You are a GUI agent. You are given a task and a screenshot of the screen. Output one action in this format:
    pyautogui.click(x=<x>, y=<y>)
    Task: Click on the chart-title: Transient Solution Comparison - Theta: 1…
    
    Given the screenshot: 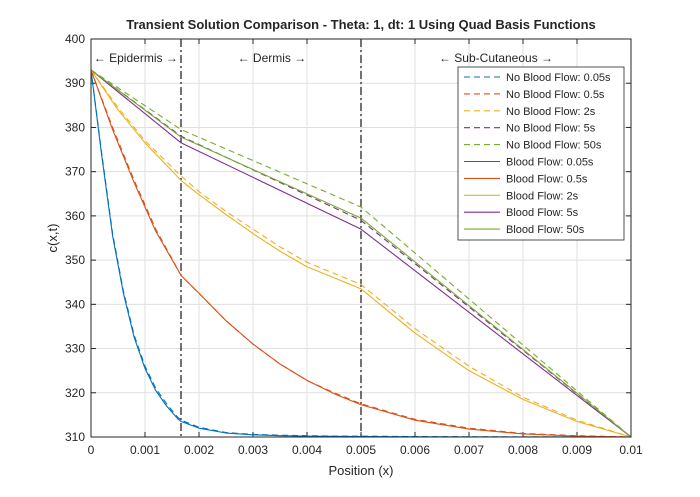 What is the action you would take?
    pyautogui.click(x=361, y=24)
    